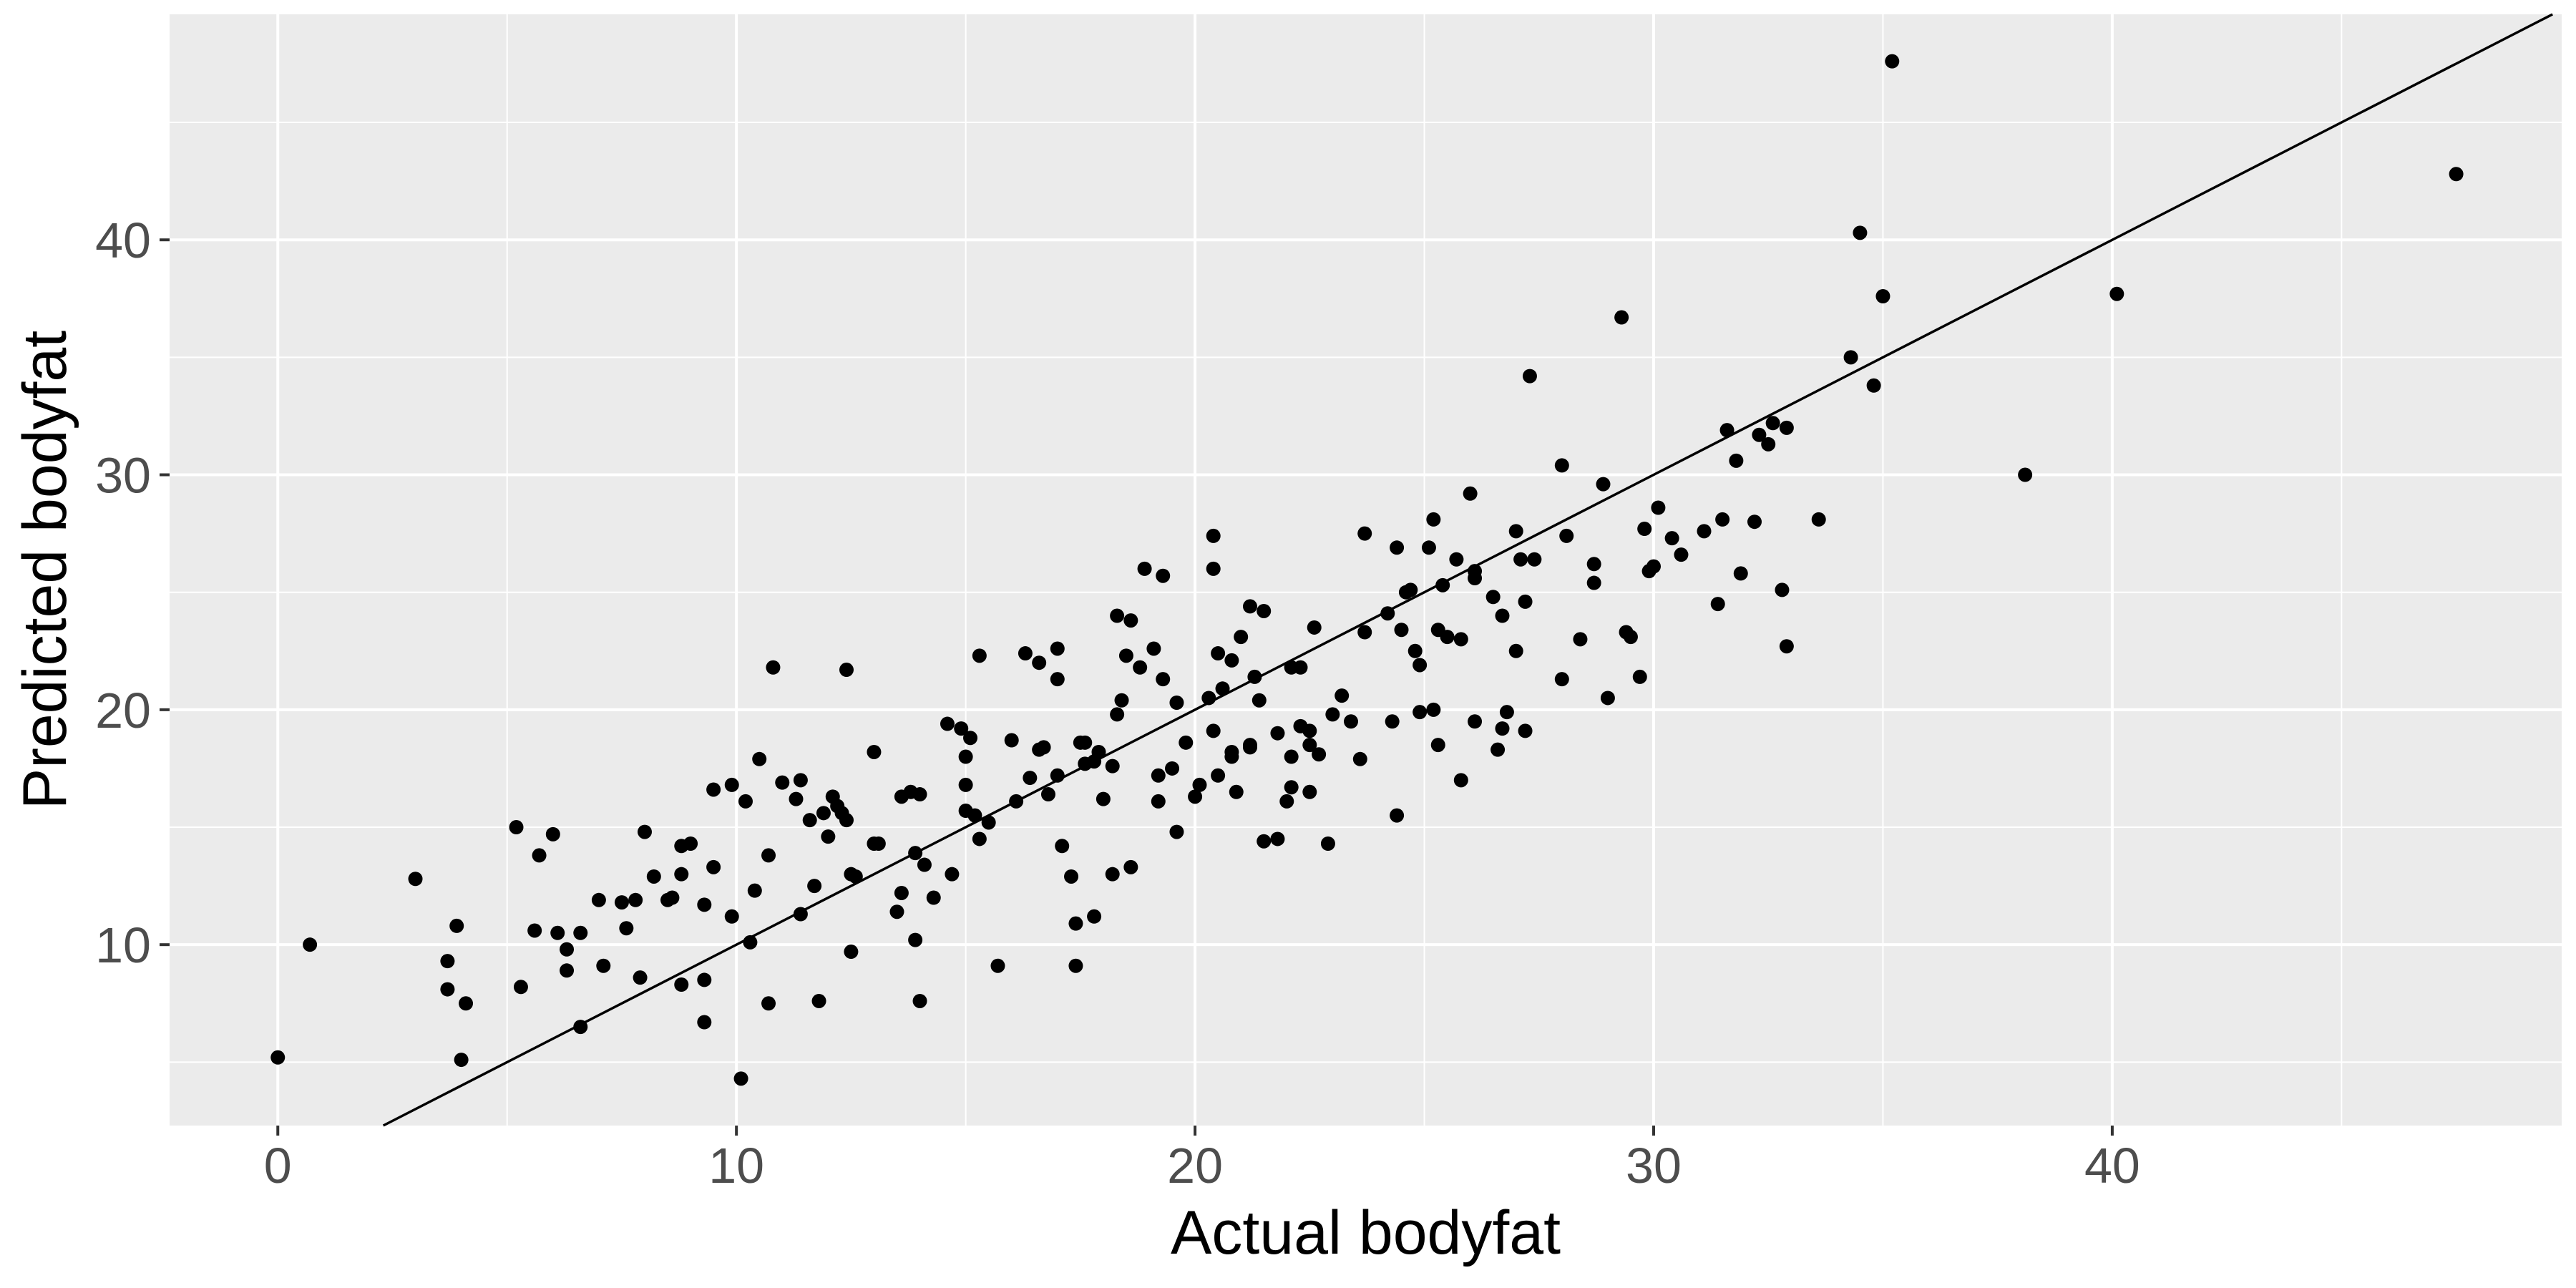 The width and height of the screenshot is (2576, 1288). What do you see at coordinates (123, 710) in the screenshot?
I see `y-tick-label: 20` at bounding box center [123, 710].